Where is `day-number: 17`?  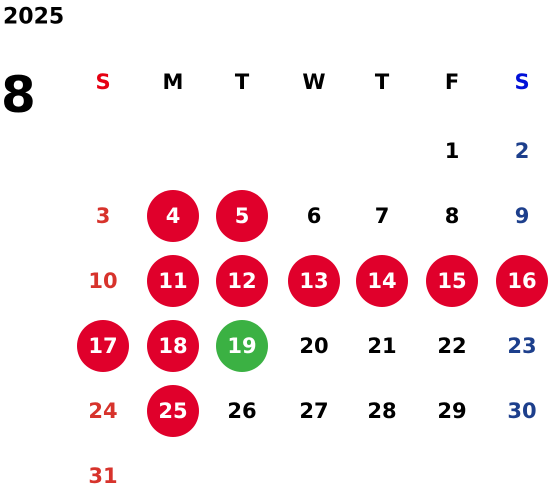
day-number: 17 is located at coordinates (102, 346).